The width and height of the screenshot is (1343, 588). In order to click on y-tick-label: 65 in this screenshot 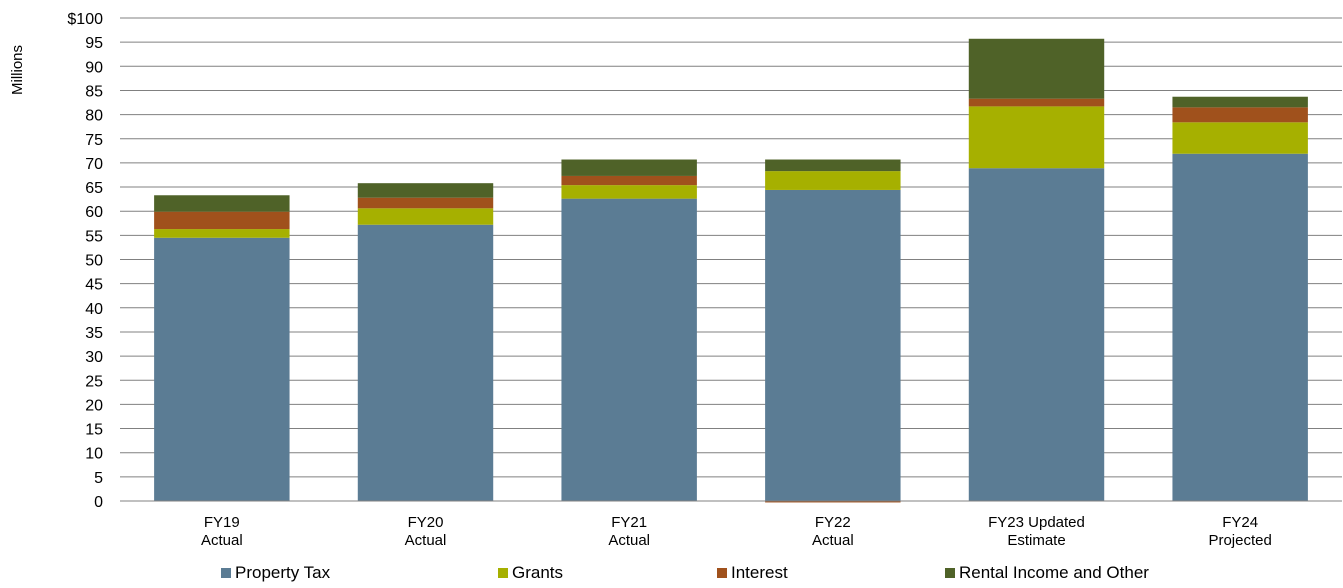, I will do `click(94, 188)`.